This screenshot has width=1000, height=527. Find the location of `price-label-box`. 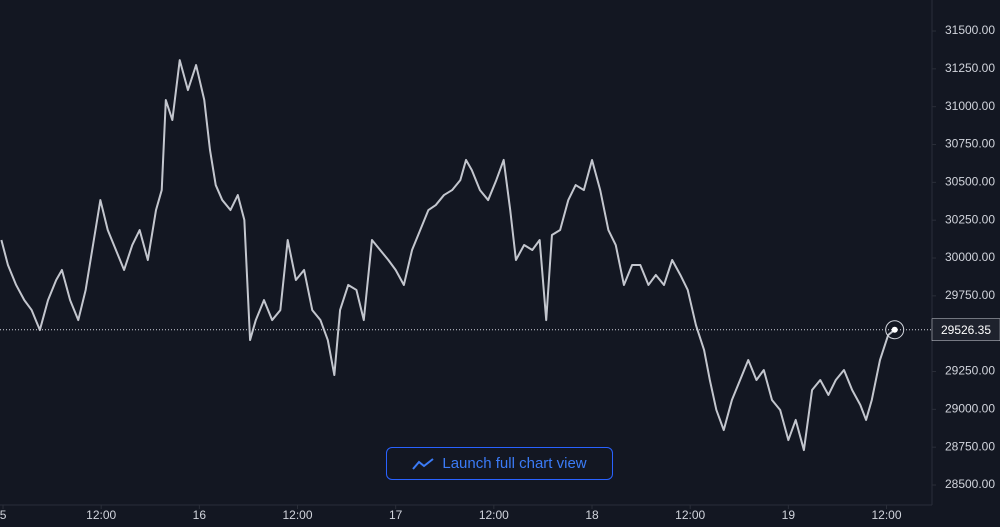

price-label-box is located at coordinates (965, 329).